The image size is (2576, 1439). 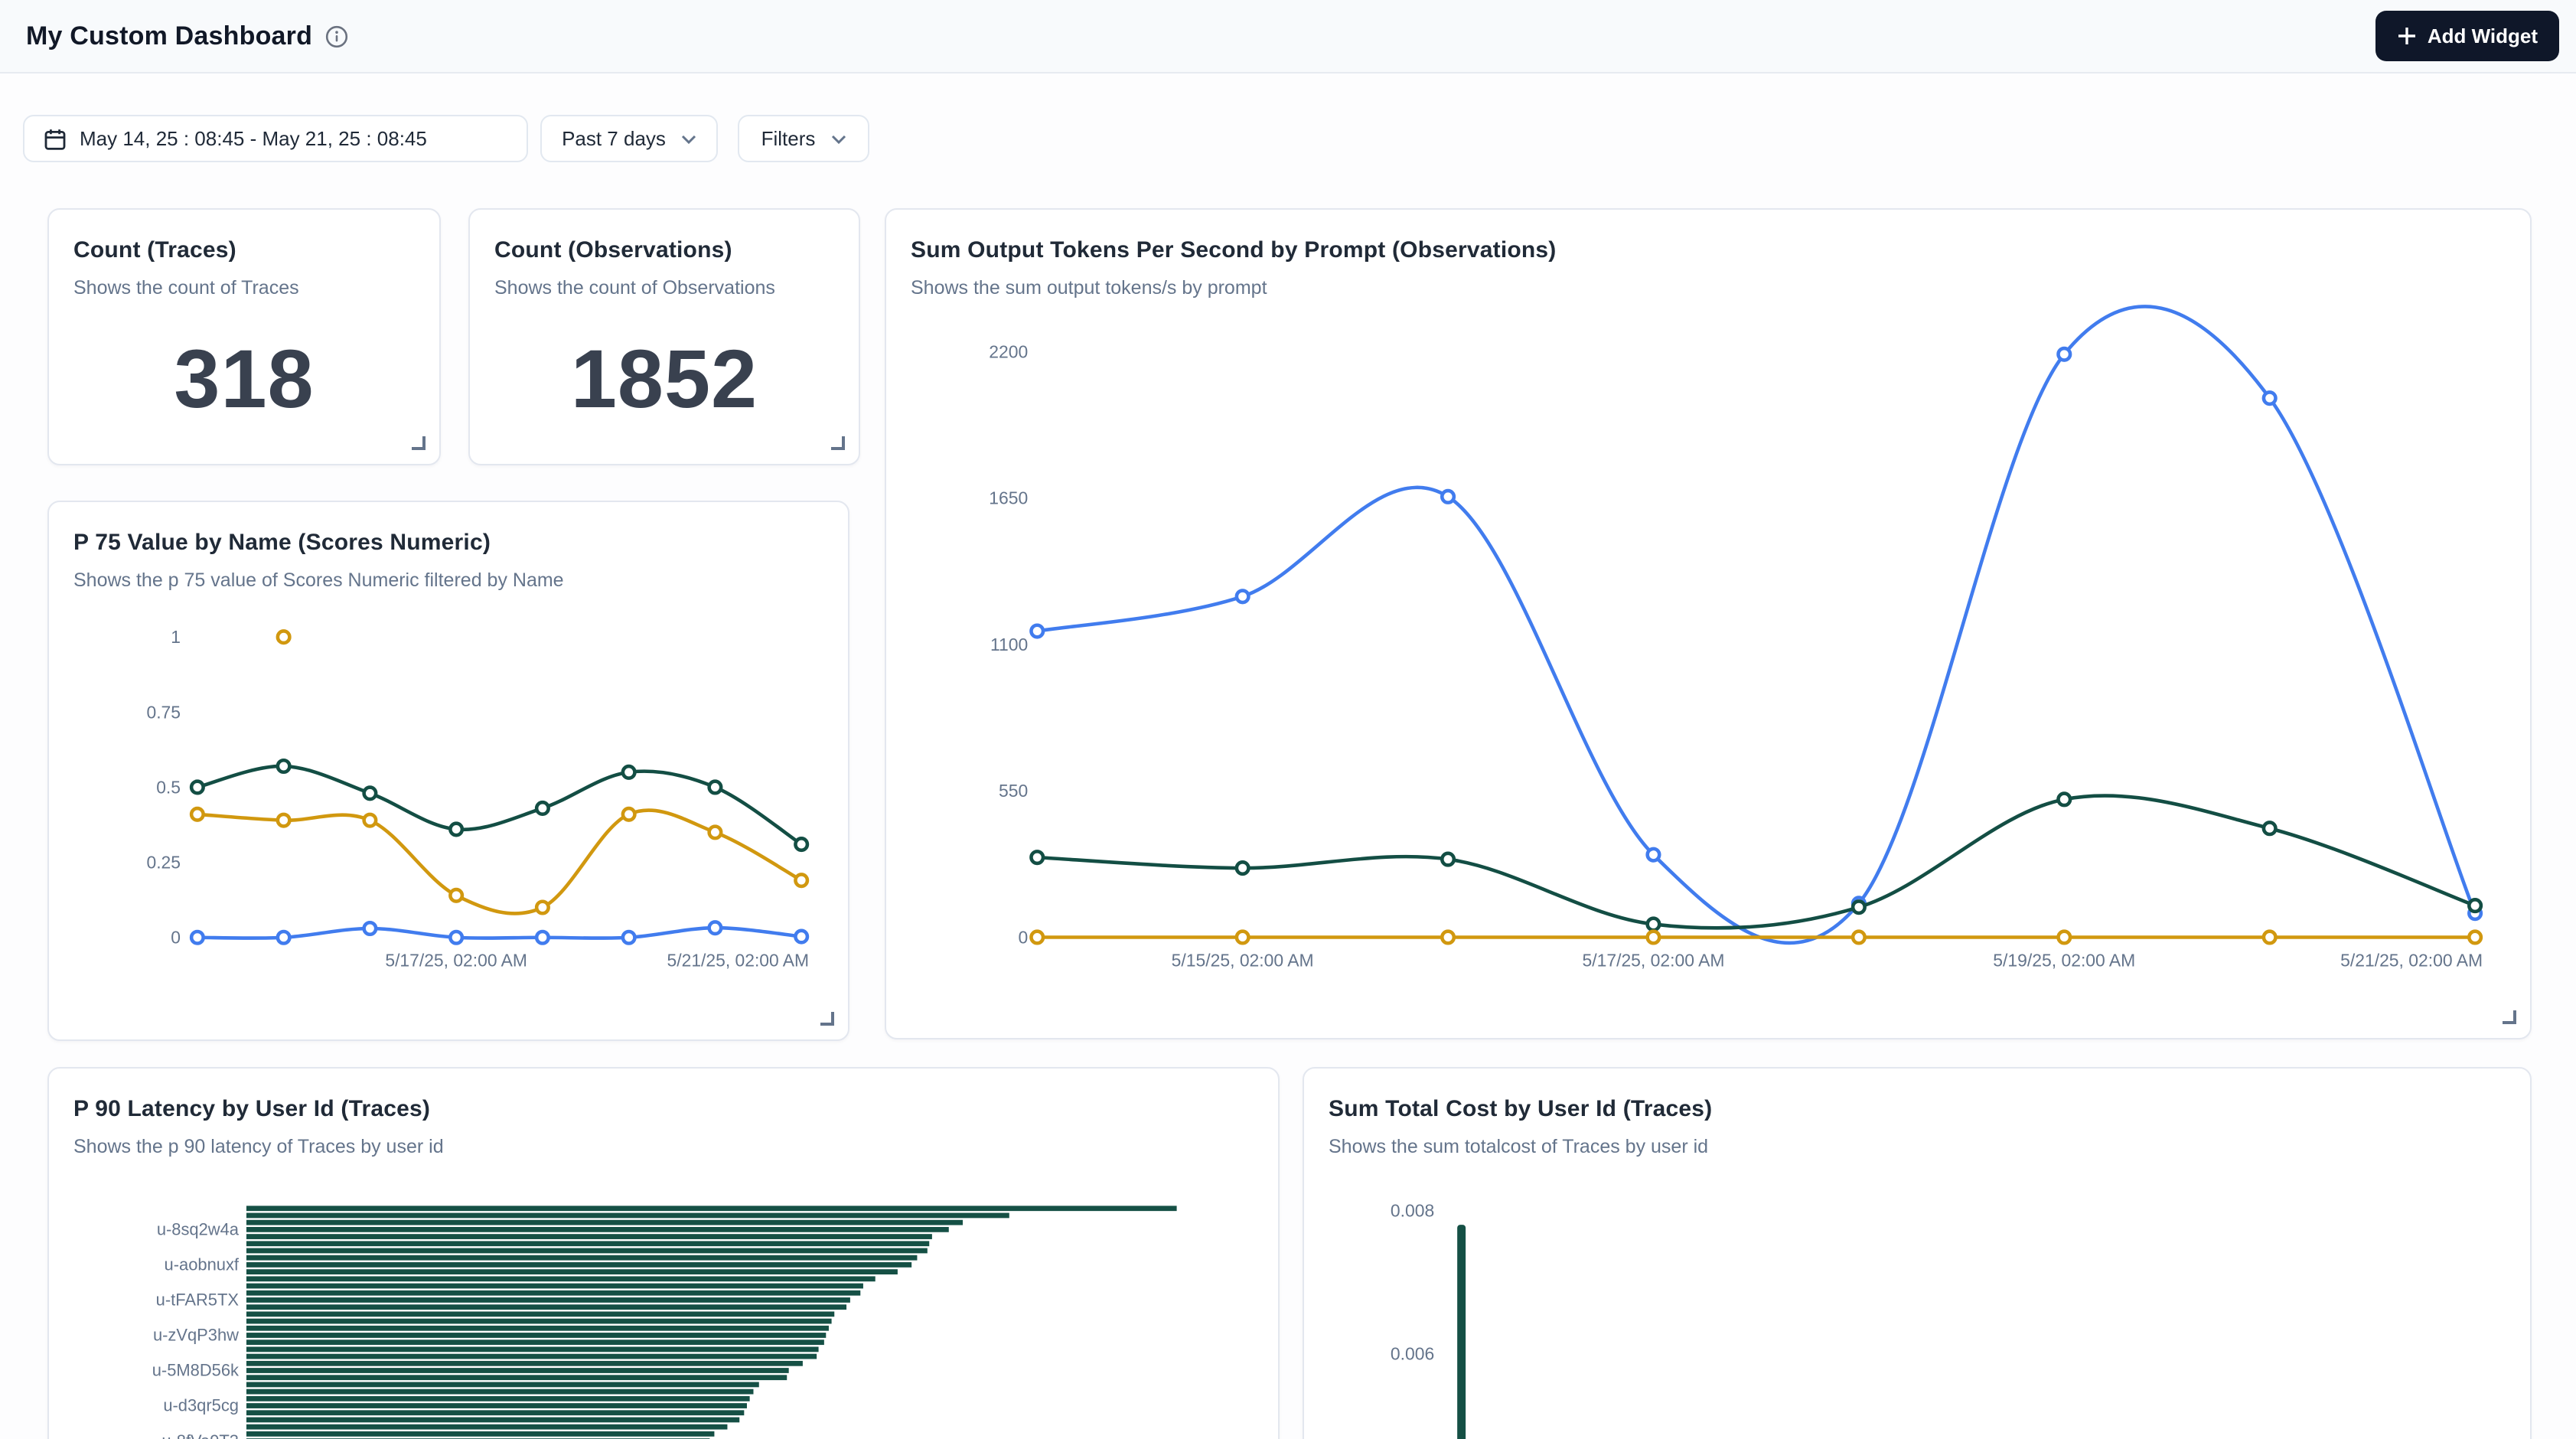 What do you see at coordinates (201, 1405) in the screenshot?
I see `svg-text: u-d3qr5cg` at bounding box center [201, 1405].